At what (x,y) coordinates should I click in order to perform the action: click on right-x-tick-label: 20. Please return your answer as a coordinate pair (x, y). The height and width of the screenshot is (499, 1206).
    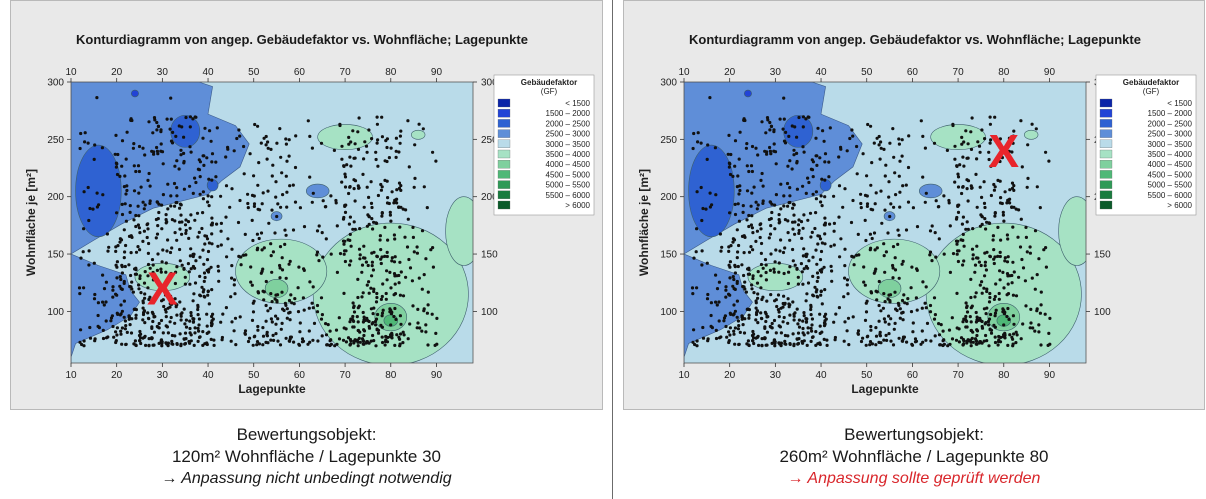
    Looking at the image, I should click on (730, 375).